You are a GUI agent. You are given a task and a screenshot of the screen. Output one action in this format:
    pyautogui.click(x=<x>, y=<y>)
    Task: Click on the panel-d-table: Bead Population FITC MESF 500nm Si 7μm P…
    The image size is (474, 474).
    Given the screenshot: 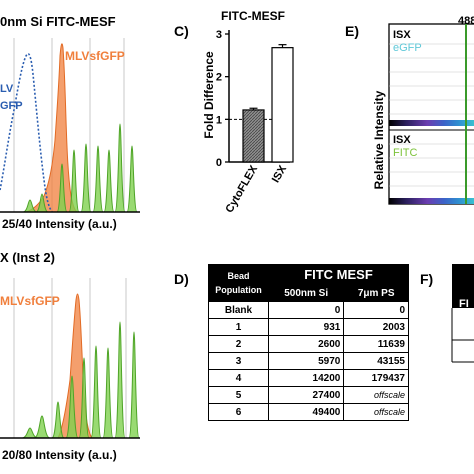 What is the action you would take?
    pyautogui.click(x=308, y=342)
    